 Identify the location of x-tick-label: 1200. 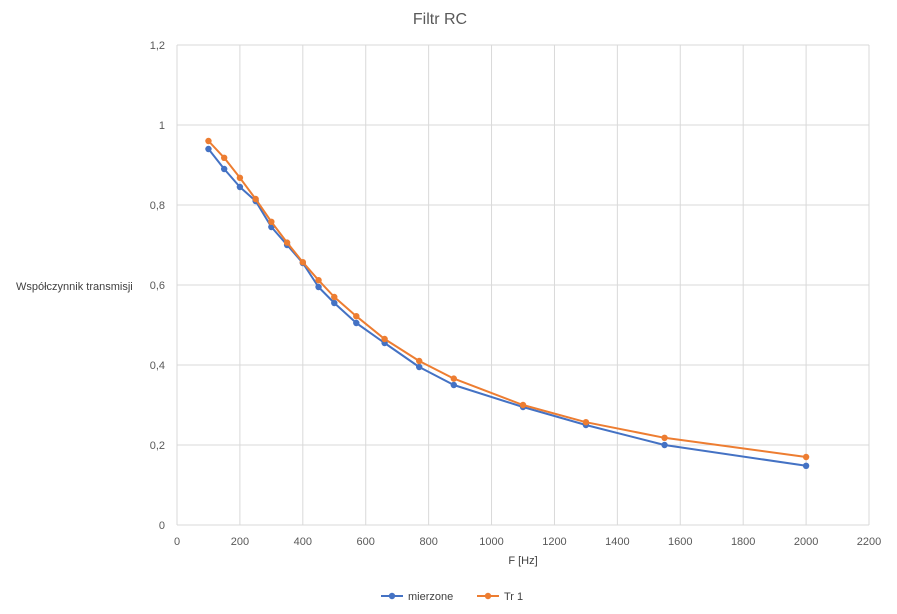
(554, 542).